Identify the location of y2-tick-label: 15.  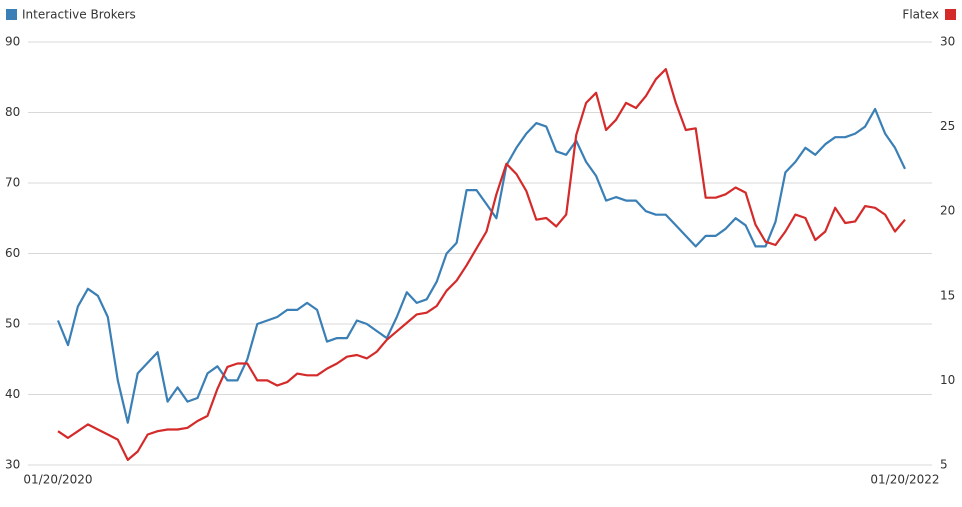
(947, 295).